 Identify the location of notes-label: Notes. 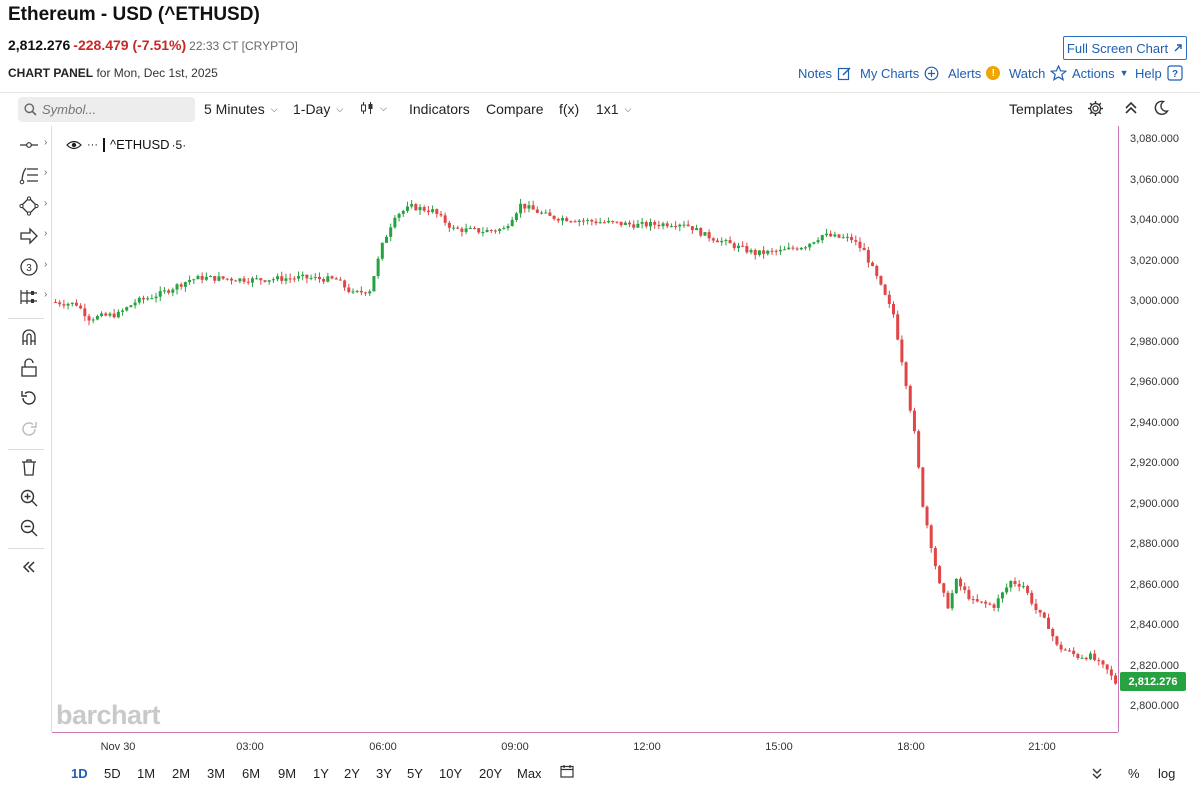
(815, 73).